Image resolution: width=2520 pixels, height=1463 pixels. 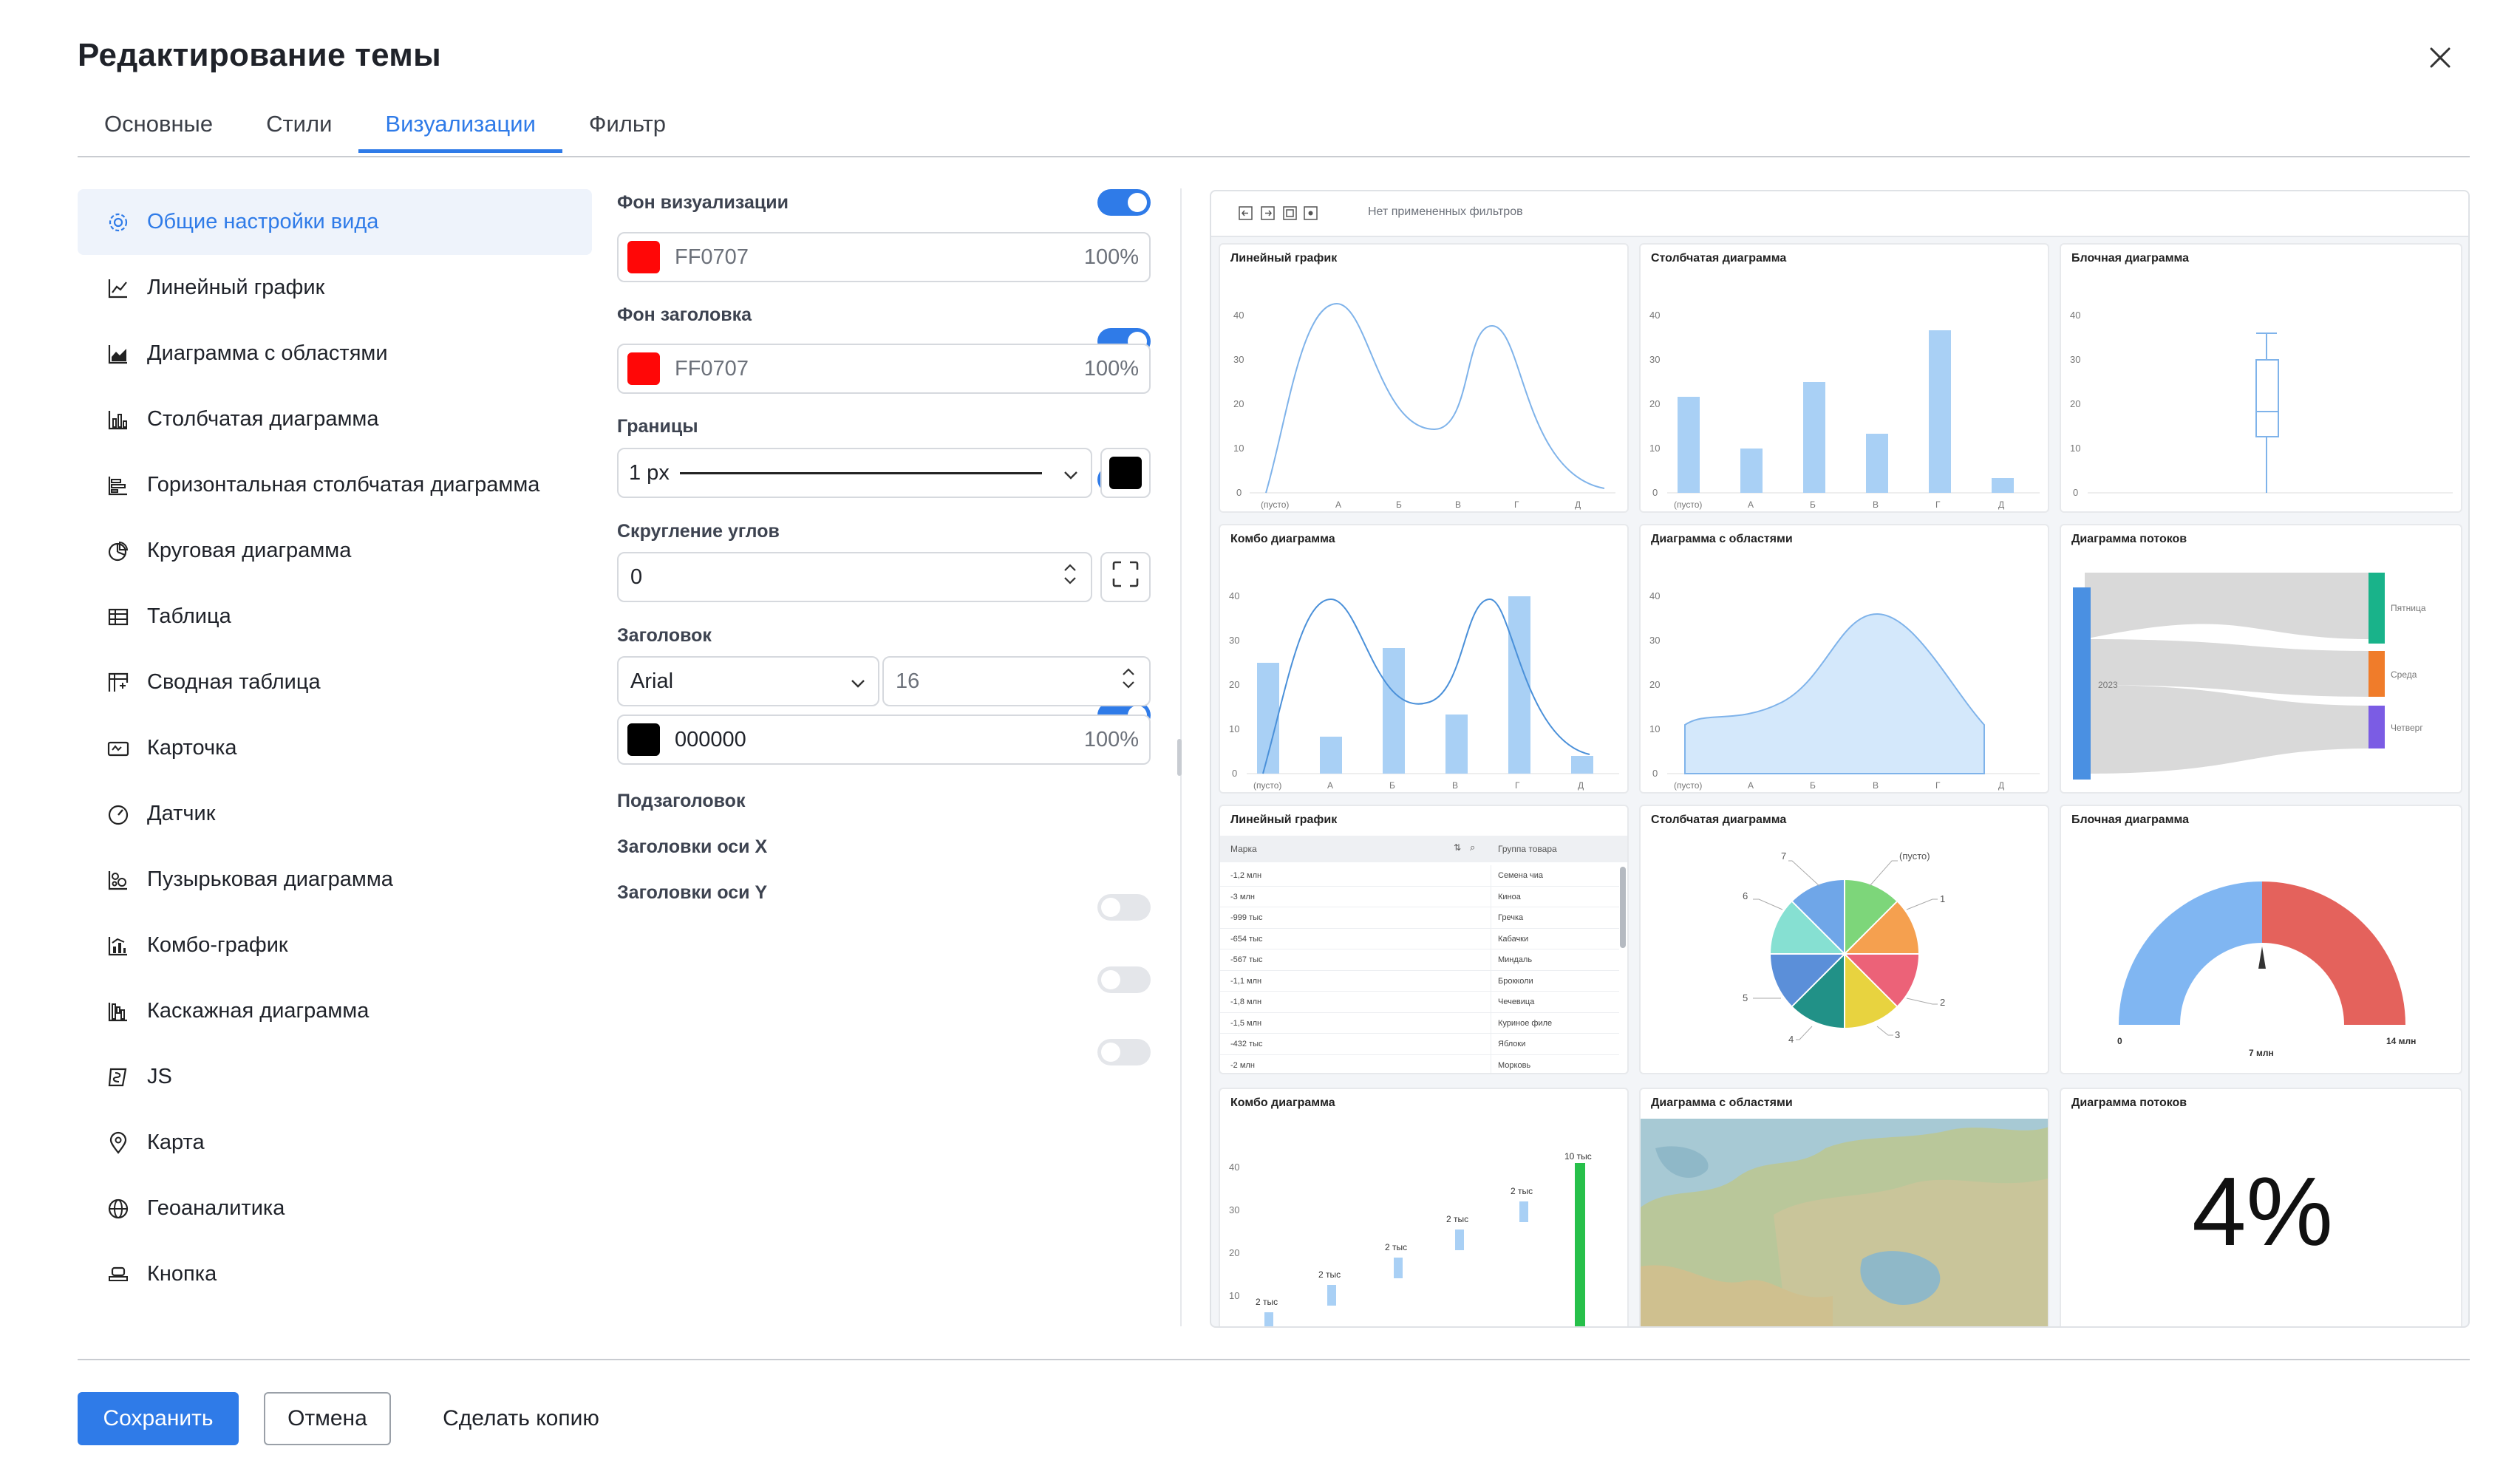 I want to click on pie-label: 2, so click(x=1943, y=1002).